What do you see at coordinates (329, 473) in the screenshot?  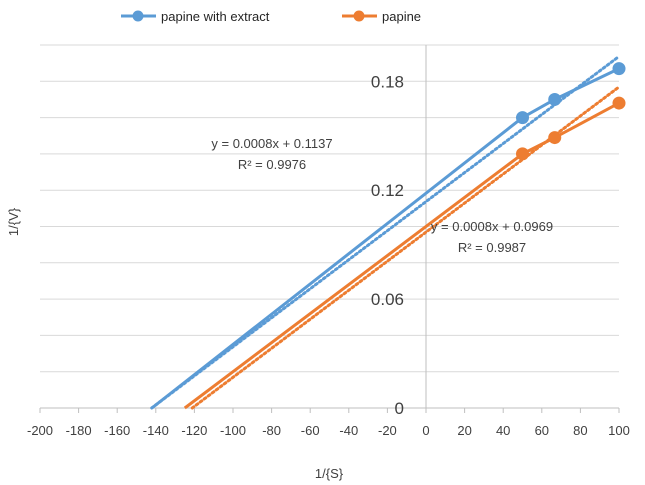 I see `x-axis-title: 1/{S}` at bounding box center [329, 473].